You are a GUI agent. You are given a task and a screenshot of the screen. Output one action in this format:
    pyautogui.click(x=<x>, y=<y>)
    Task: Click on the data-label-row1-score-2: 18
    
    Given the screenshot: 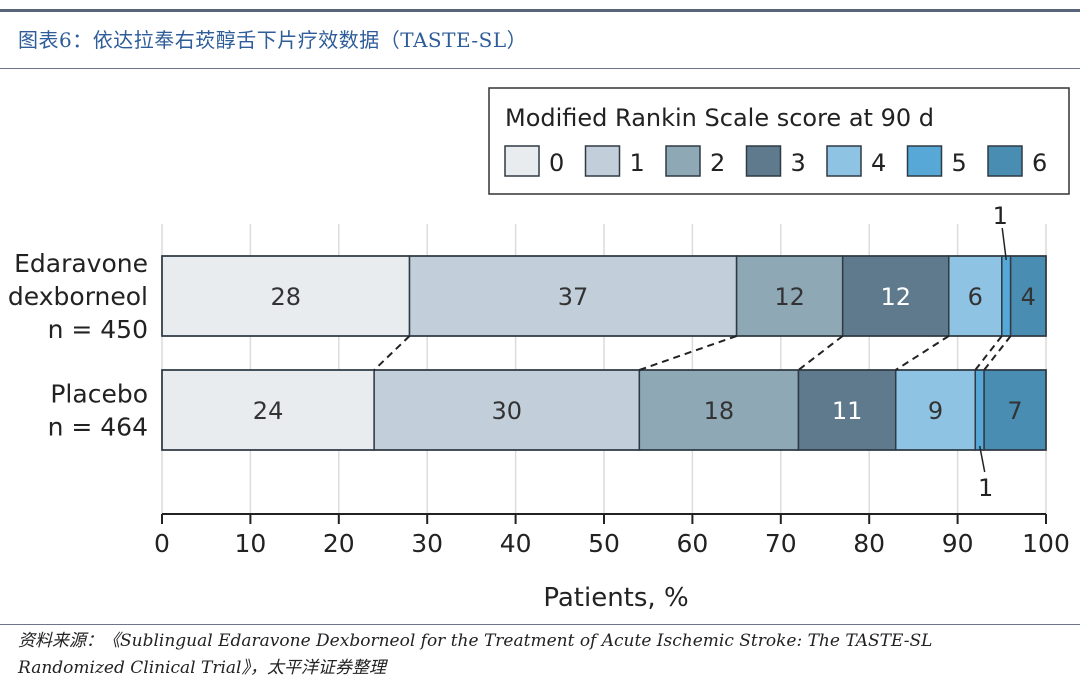 What is the action you would take?
    pyautogui.click(x=719, y=411)
    